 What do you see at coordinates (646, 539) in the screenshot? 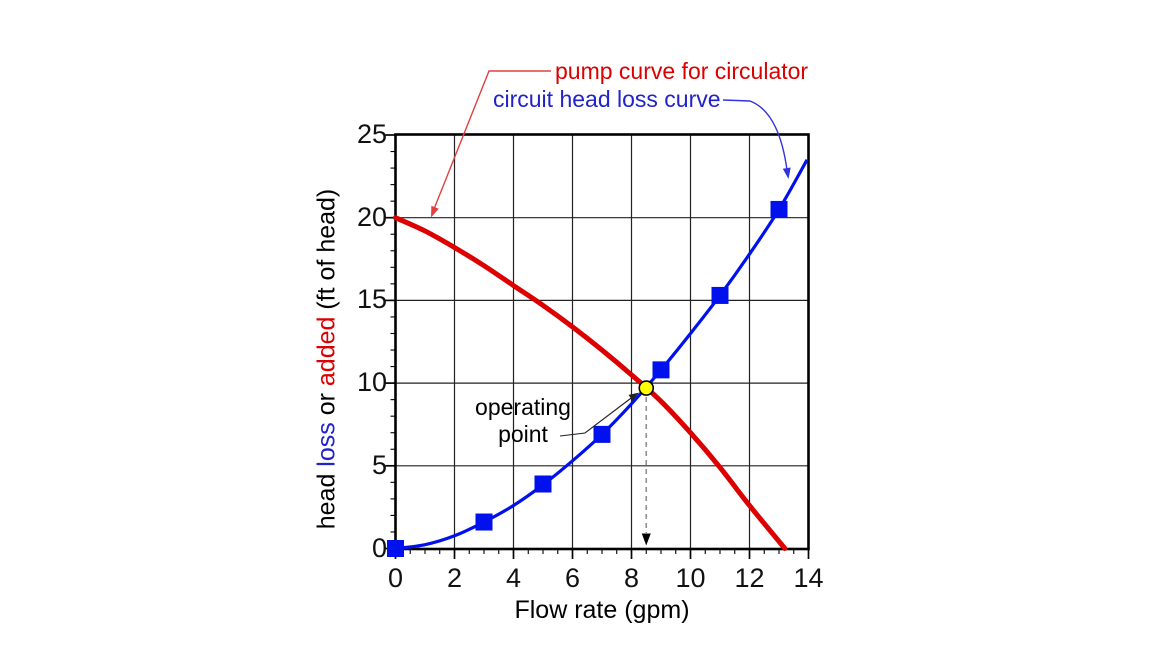
I see `drop-line-arrowhead` at bounding box center [646, 539].